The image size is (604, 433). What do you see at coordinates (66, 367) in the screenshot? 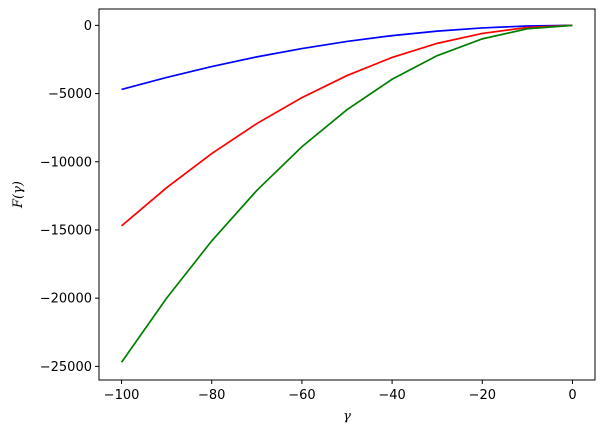
I see `y-tick-label: −25000` at bounding box center [66, 367].